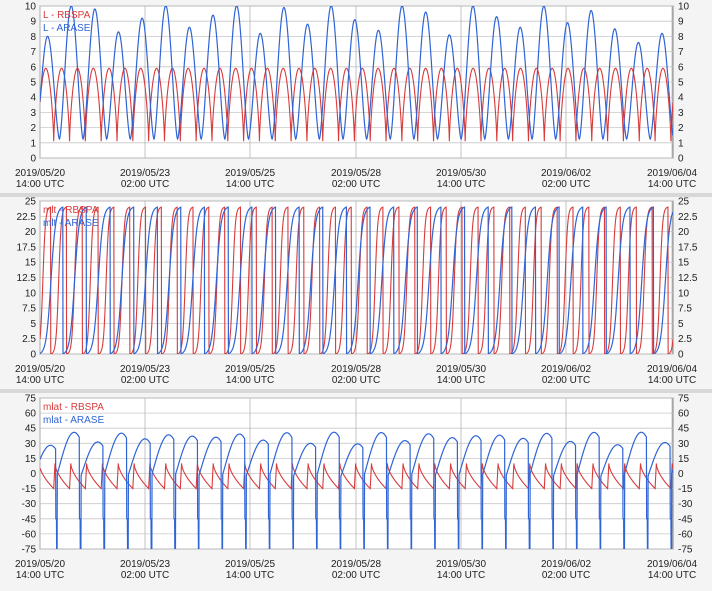 The height and width of the screenshot is (591, 712). Describe the element at coordinates (40, 564) in the screenshot. I see `x-tick-label-date: 2019/05/20` at that location.